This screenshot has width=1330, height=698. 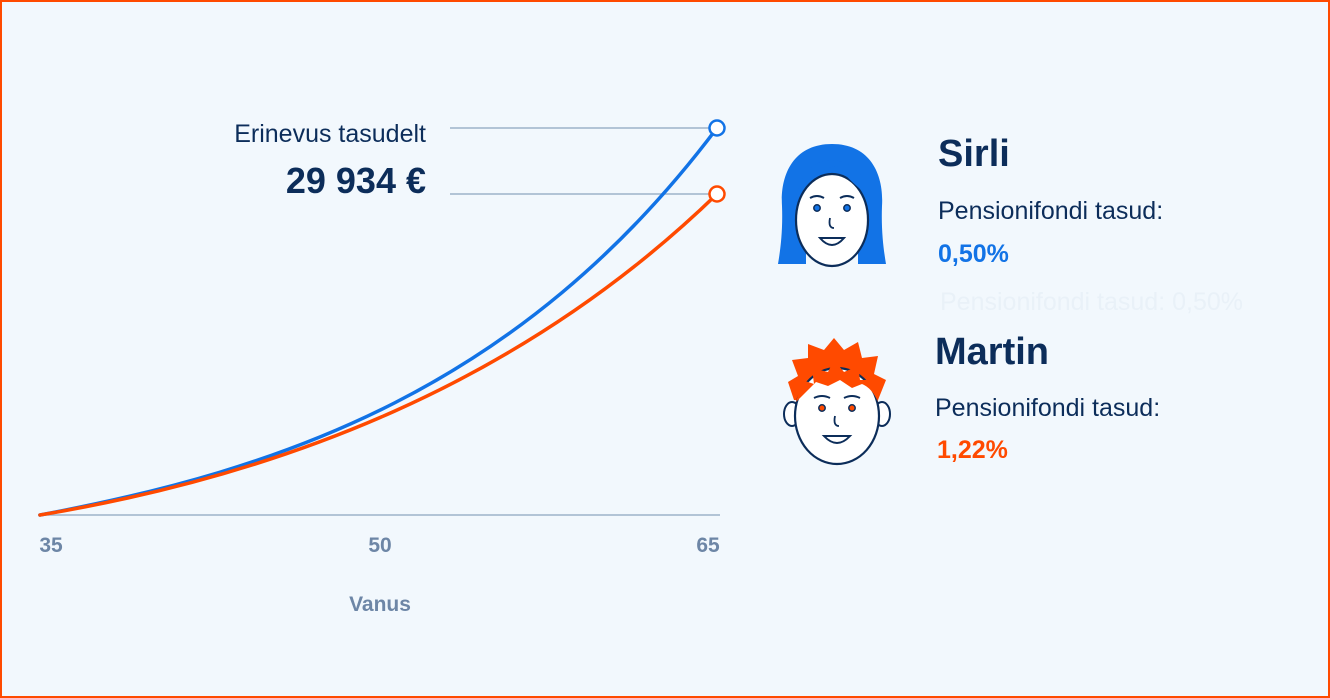 What do you see at coordinates (330, 134) in the screenshot?
I see `difference-label: Erinevus tasudelt` at bounding box center [330, 134].